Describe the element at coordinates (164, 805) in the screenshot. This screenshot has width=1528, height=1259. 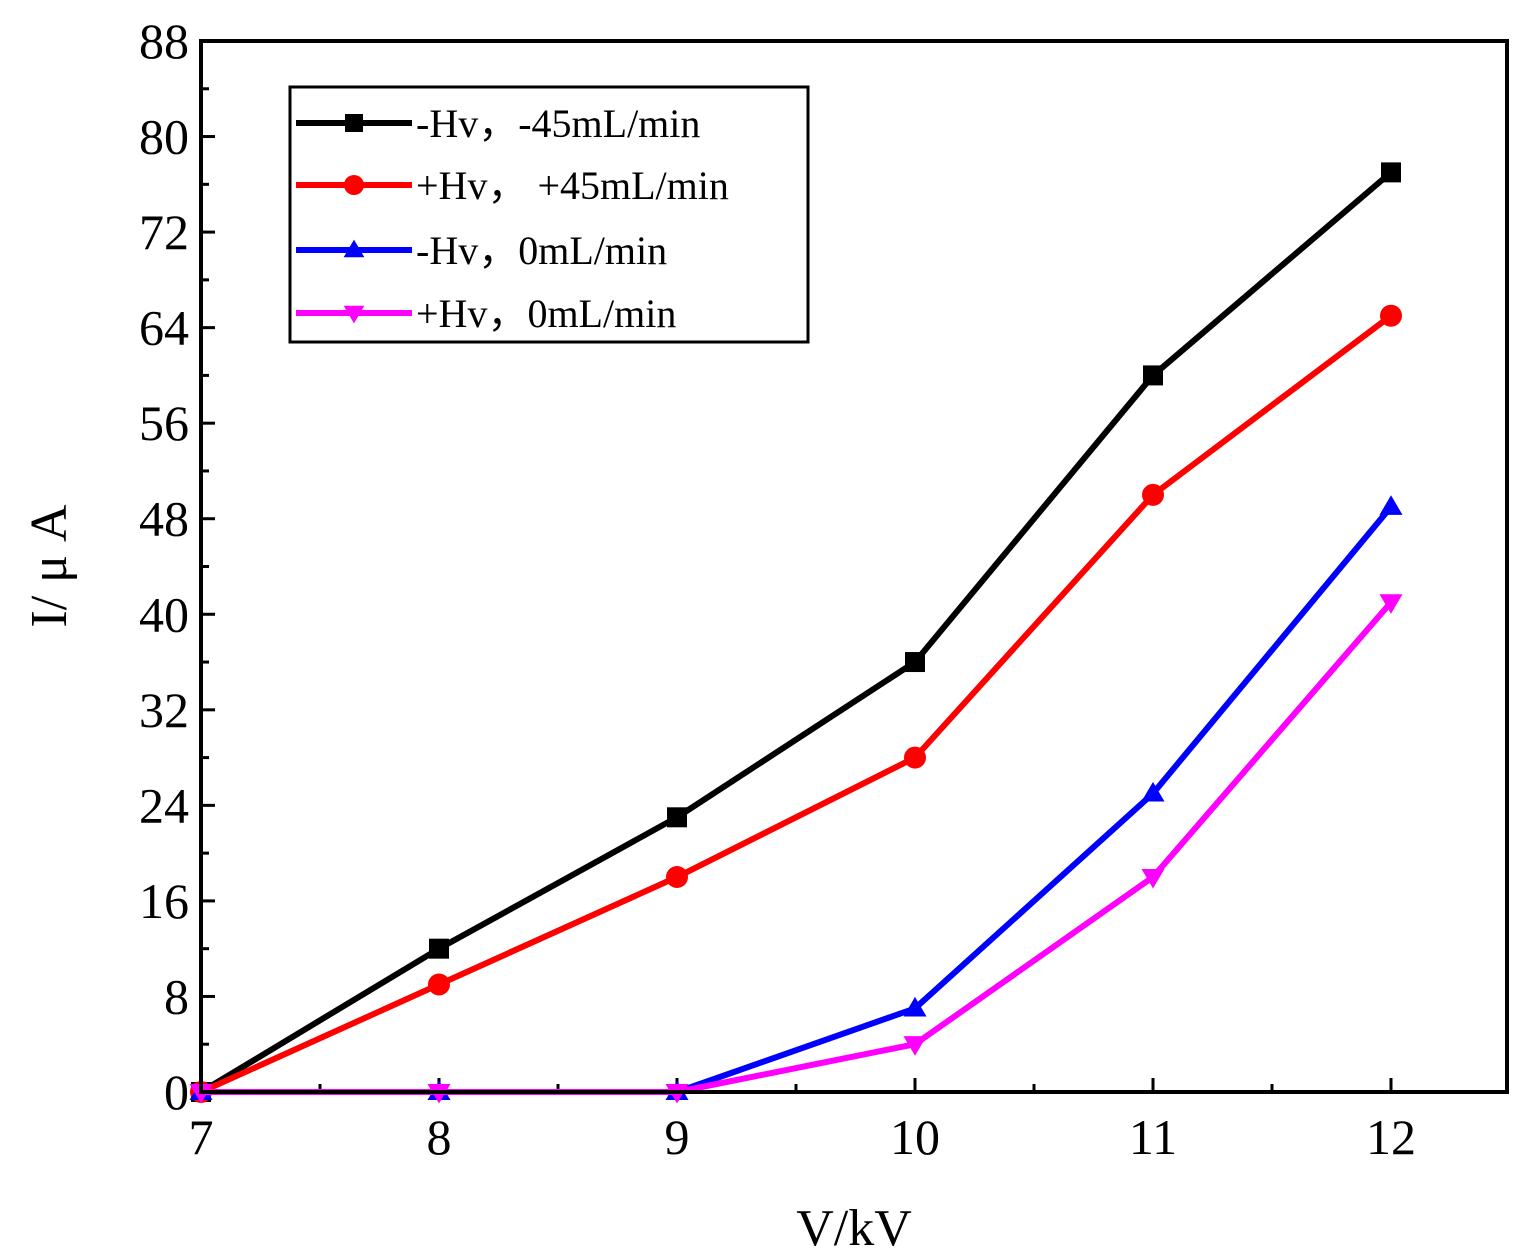
I see `y-tick-label: 24` at that location.